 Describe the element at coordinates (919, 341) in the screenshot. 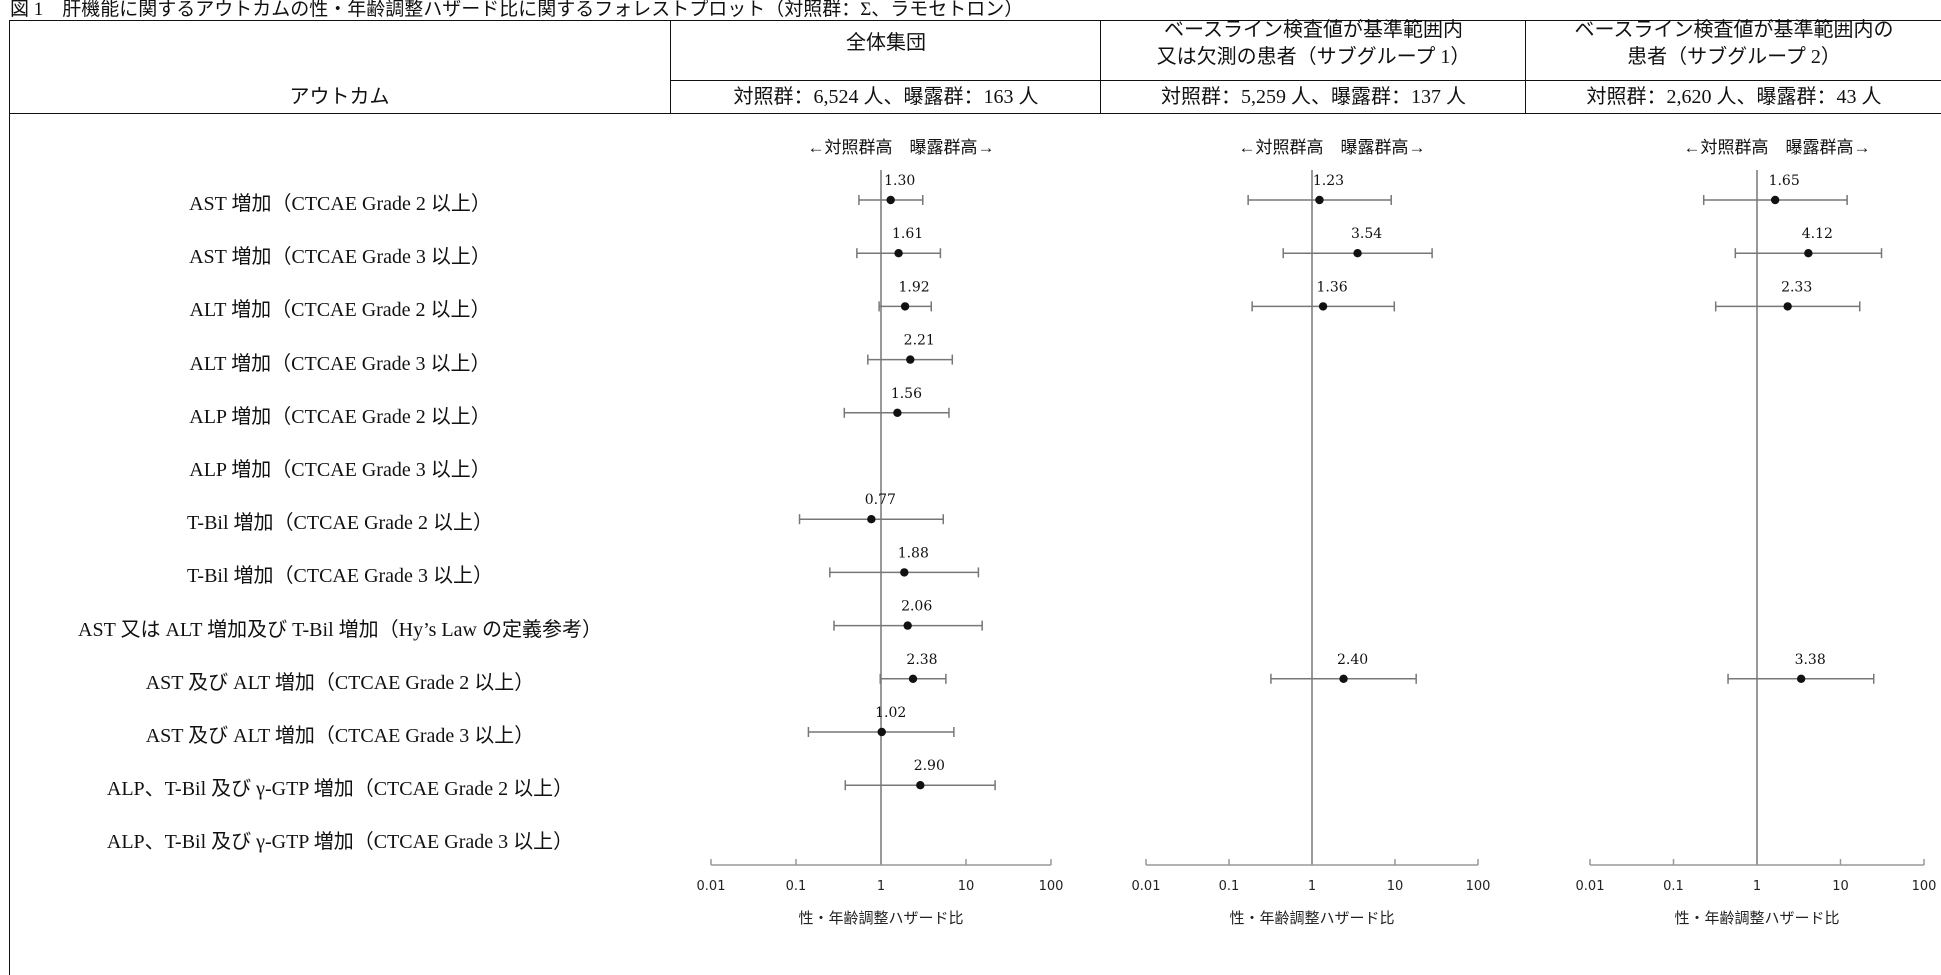

I see `hazard-ratio-label: 2.21` at that location.